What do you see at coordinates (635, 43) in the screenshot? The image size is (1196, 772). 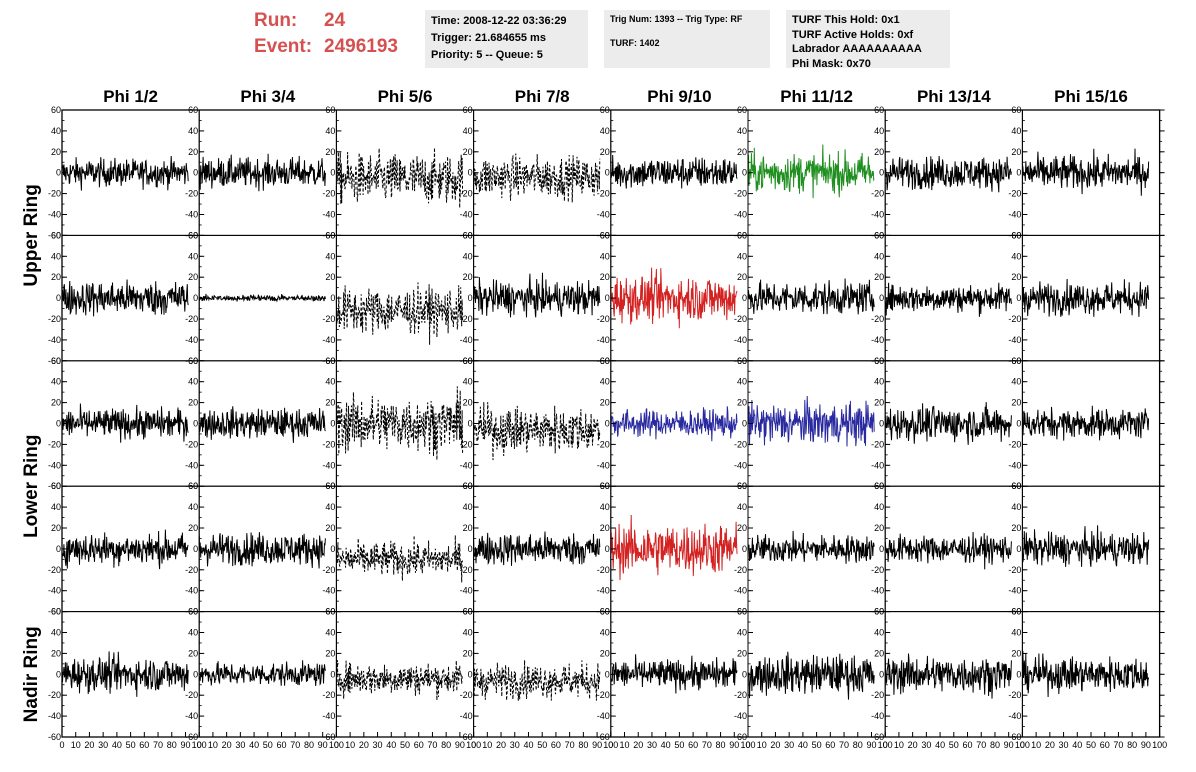 I see `turf-text: TURF: 1402` at bounding box center [635, 43].